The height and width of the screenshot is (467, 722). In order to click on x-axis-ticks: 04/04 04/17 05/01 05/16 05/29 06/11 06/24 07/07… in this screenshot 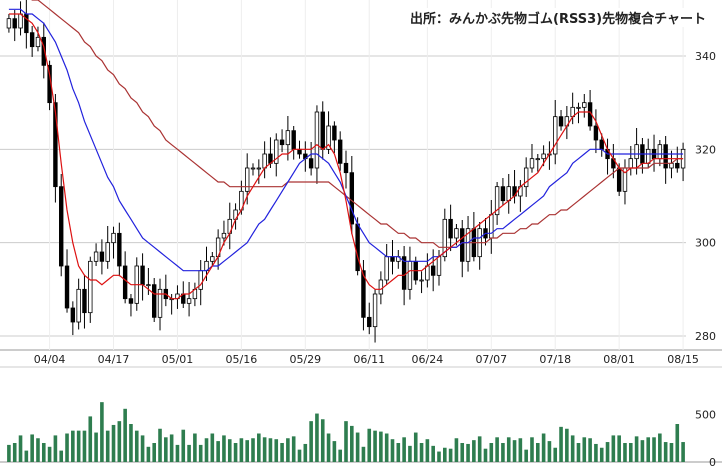, I will do `click(366, 359)`.